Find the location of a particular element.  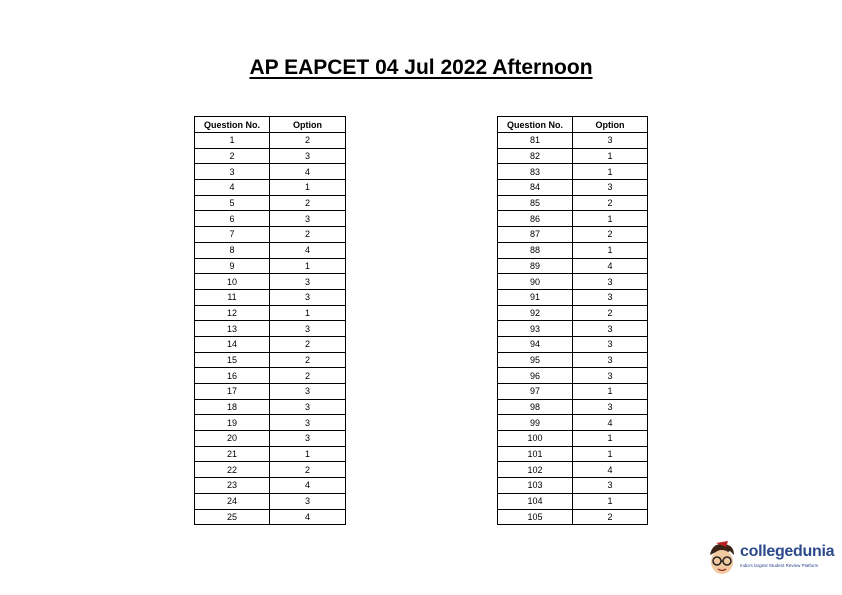

table-row: 16 2 is located at coordinates (270, 375).